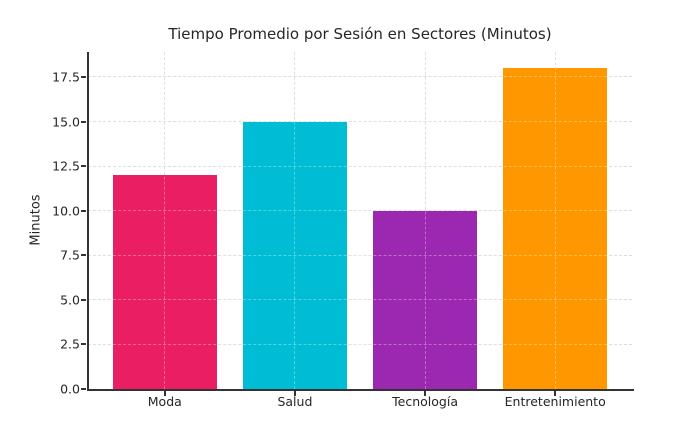 The image size is (700, 437). What do you see at coordinates (66, 122) in the screenshot?
I see `y-tick-label: 15.0` at bounding box center [66, 122].